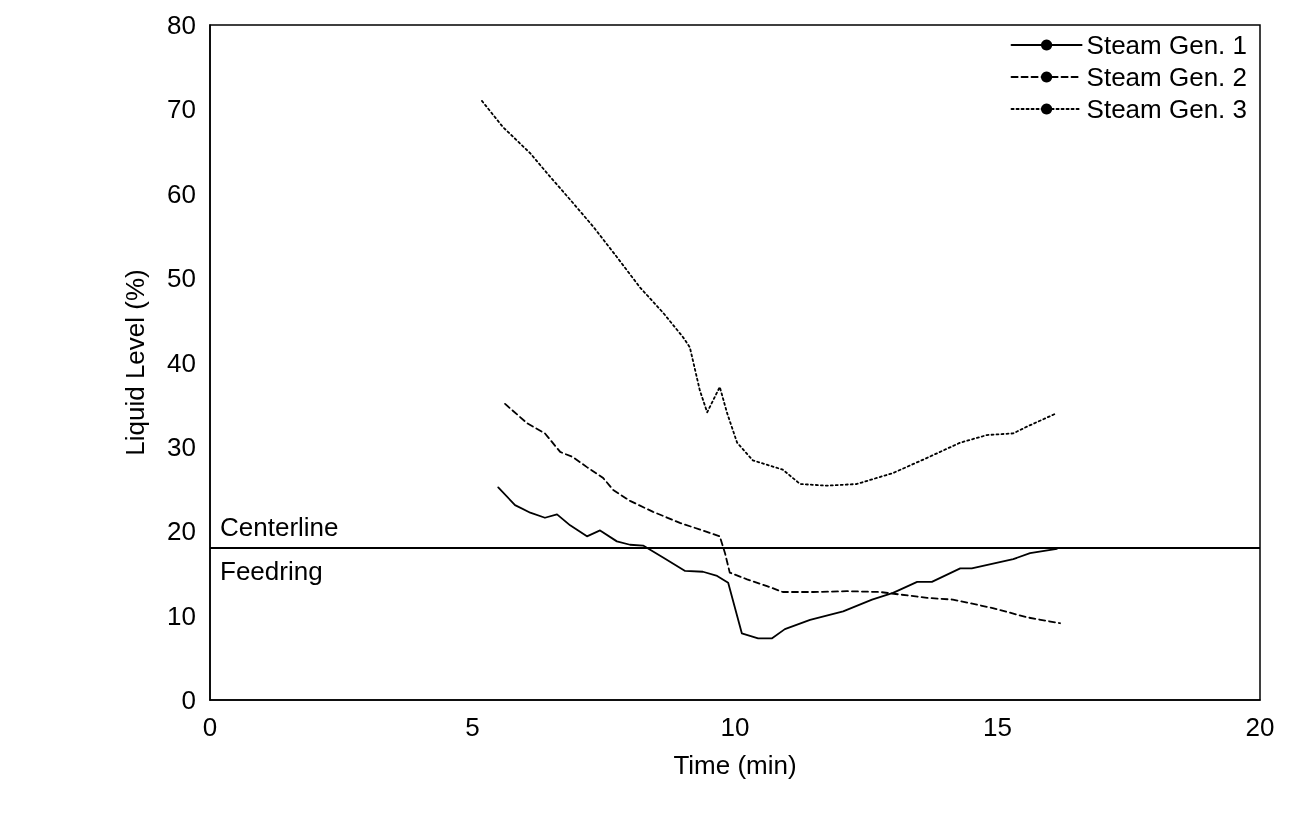 This screenshot has width=1305, height=819. Describe the element at coordinates (135, 362) in the screenshot. I see `y-axis-title: Liquid Level (%)` at that location.